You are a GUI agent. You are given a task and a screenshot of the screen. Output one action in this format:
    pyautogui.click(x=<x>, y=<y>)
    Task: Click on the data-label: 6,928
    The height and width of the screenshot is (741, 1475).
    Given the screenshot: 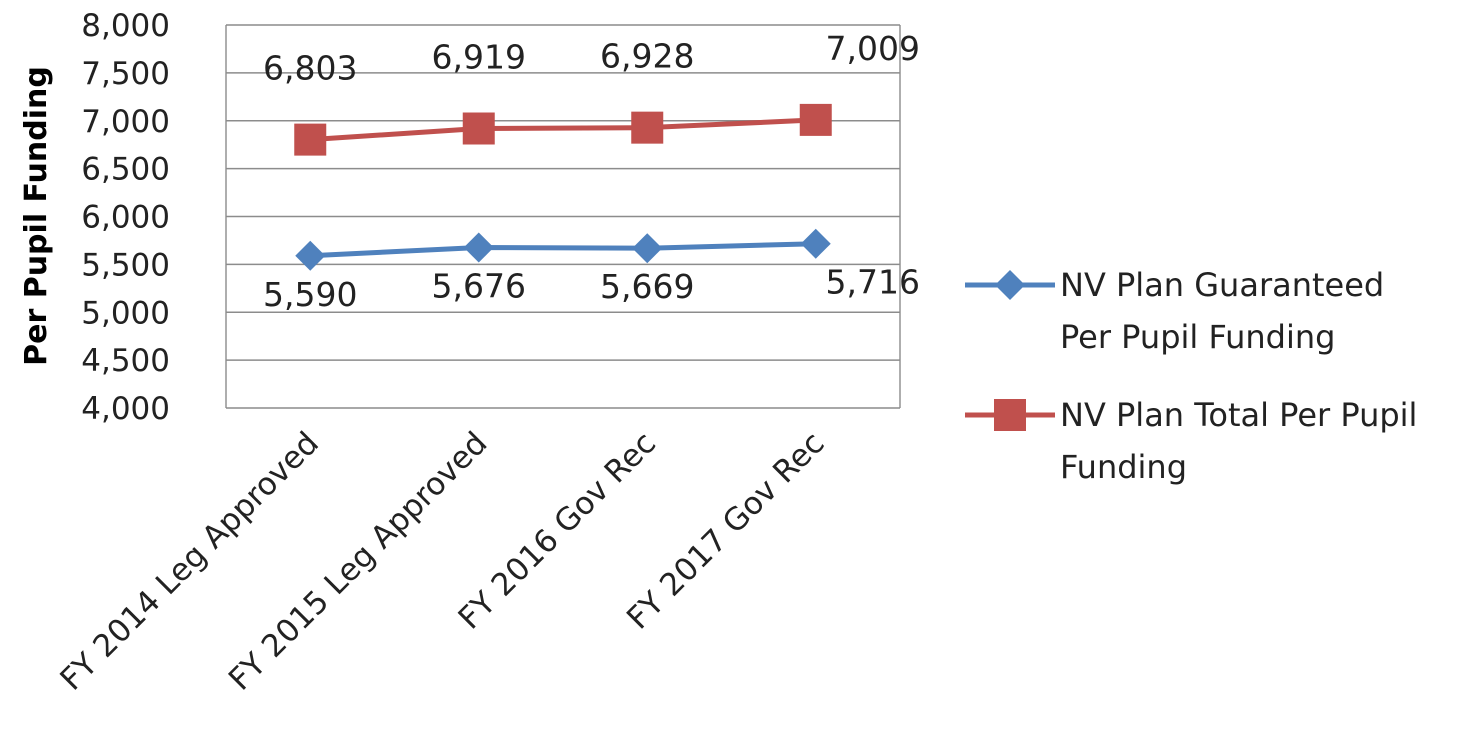 What is the action you would take?
    pyautogui.click(x=647, y=56)
    